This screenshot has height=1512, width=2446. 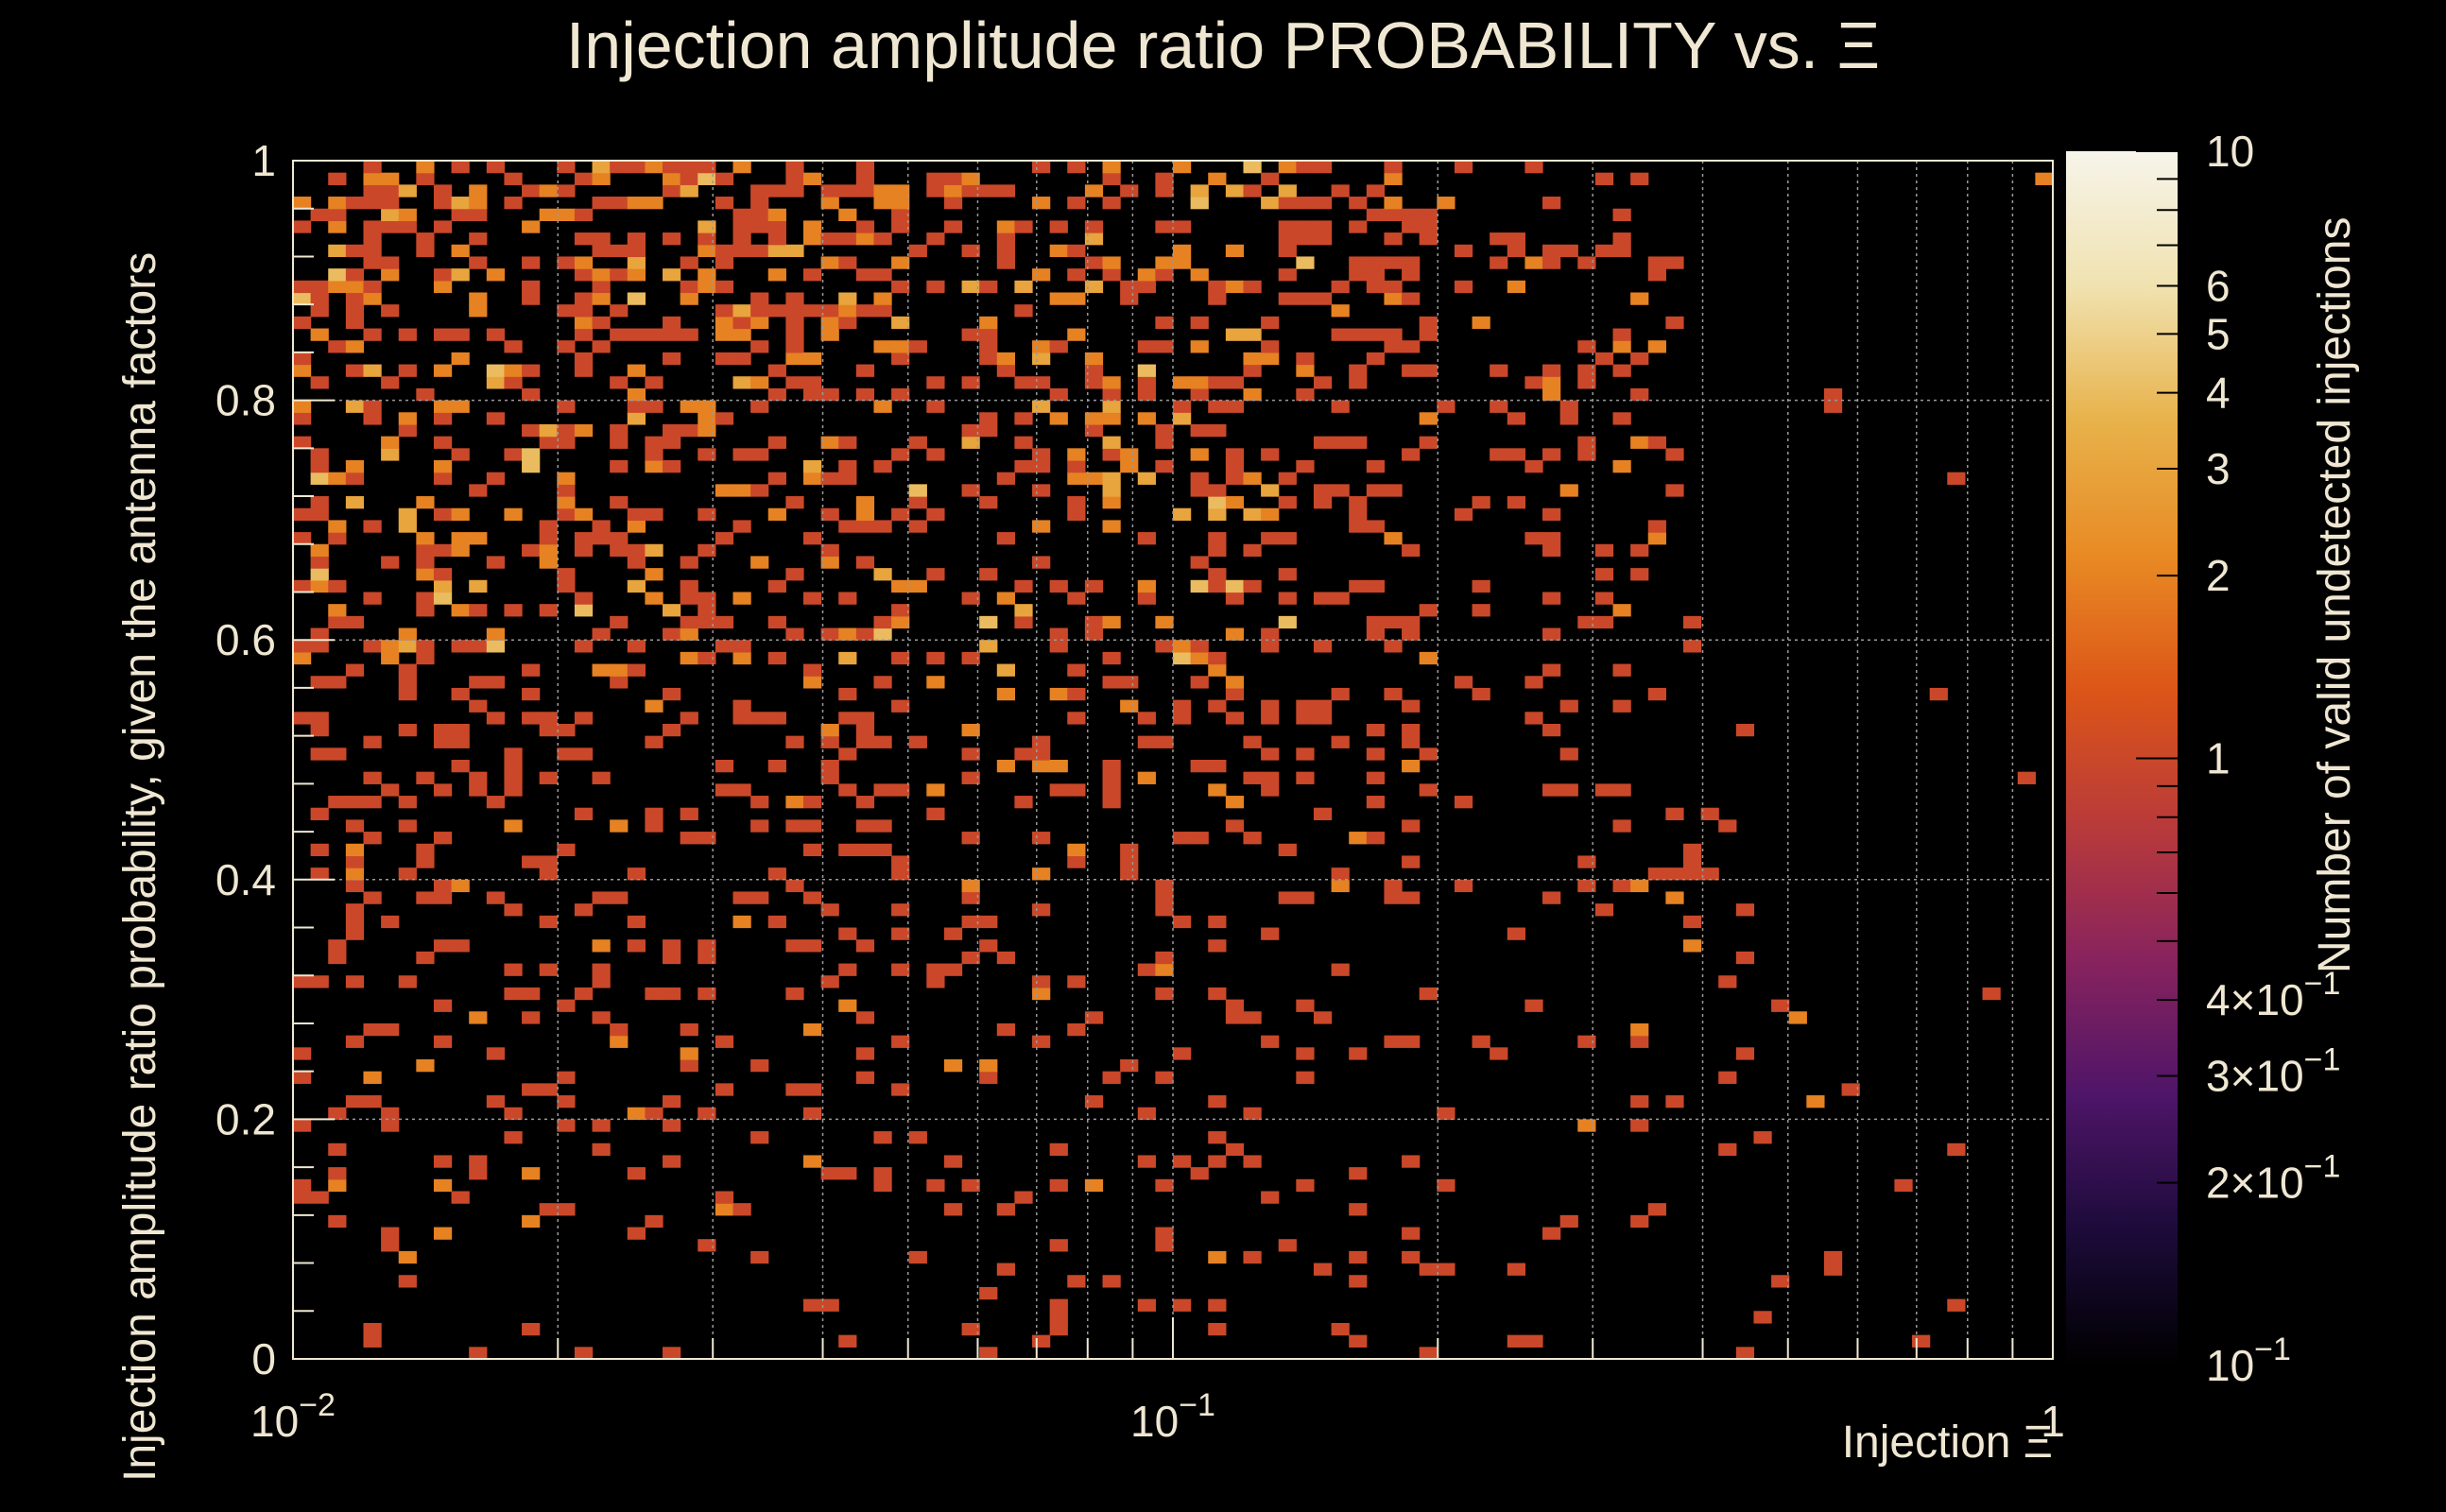 I want to click on color-bar-tick-label: 5, so click(x=2218, y=333).